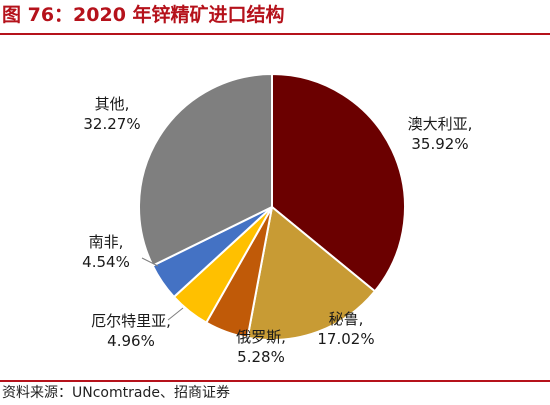 This screenshot has height=405, width=550. I want to click on slice-name-label-south-africa: 南非,, so click(106, 242).